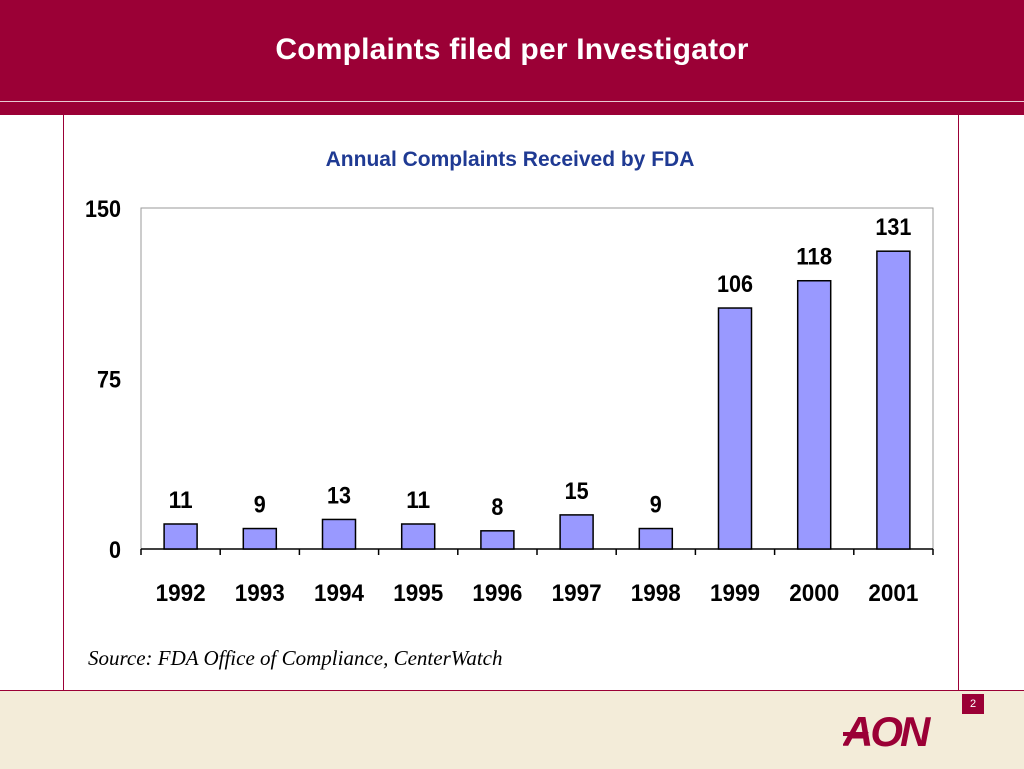  What do you see at coordinates (735, 284) in the screenshot?
I see `data-label: 106` at bounding box center [735, 284].